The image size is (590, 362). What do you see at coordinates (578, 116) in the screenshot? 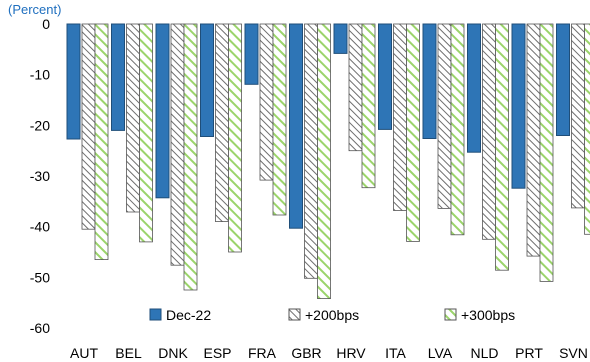
I see `bar-200bps-svn` at bounding box center [578, 116].